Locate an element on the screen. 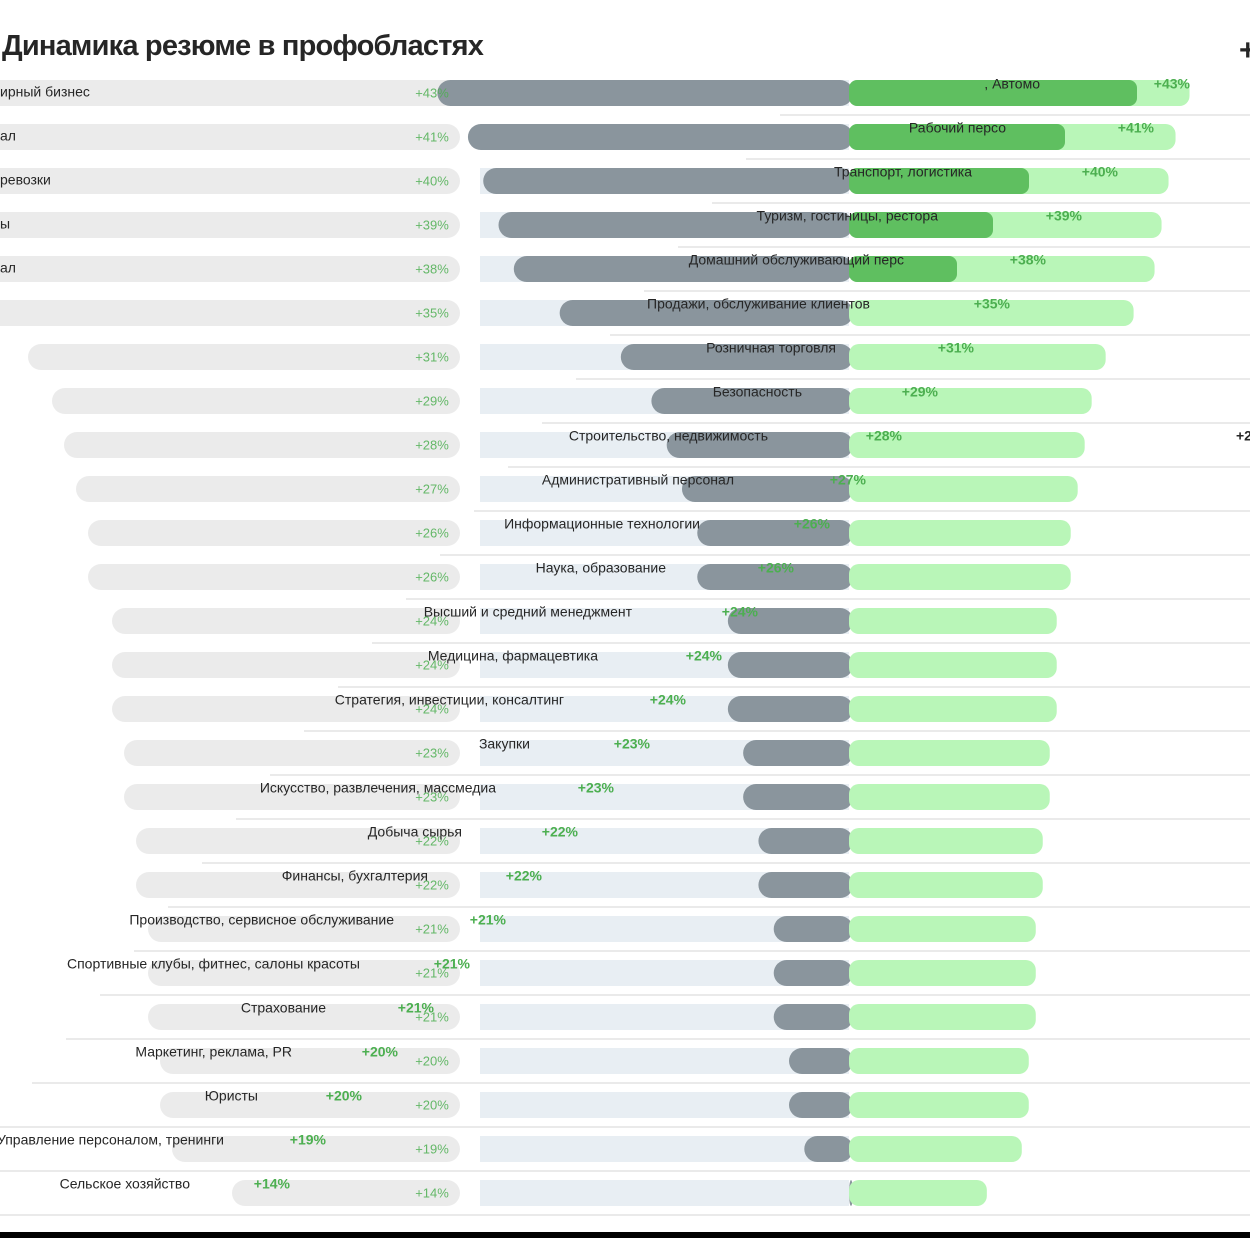  value-label: +29% is located at coordinates (432, 400).